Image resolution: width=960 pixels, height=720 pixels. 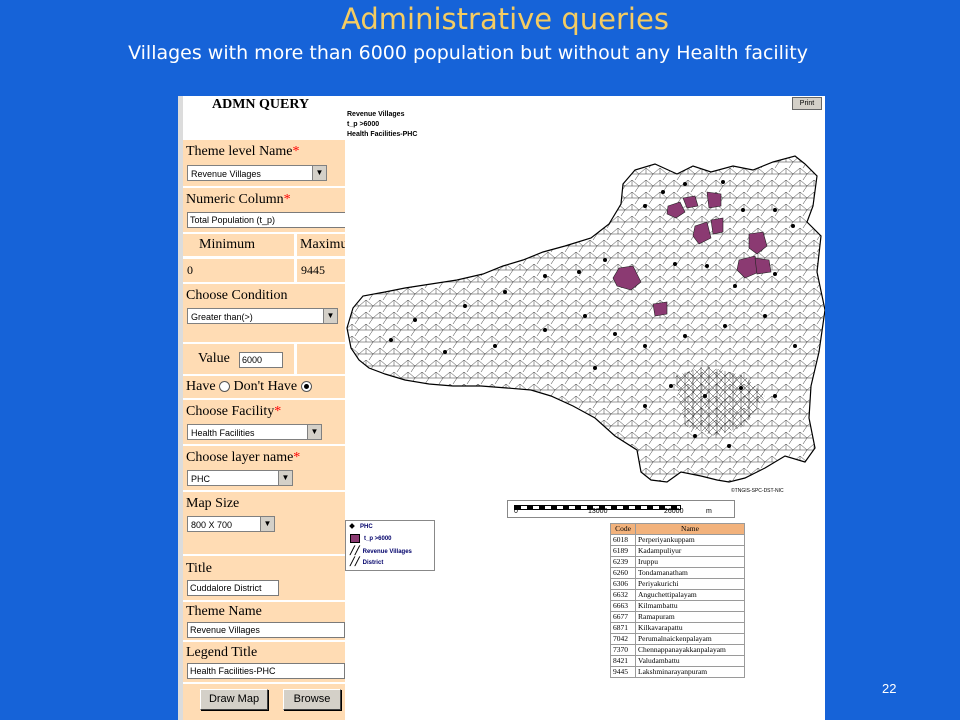 I want to click on scale-ruler, so click(x=597, y=507).